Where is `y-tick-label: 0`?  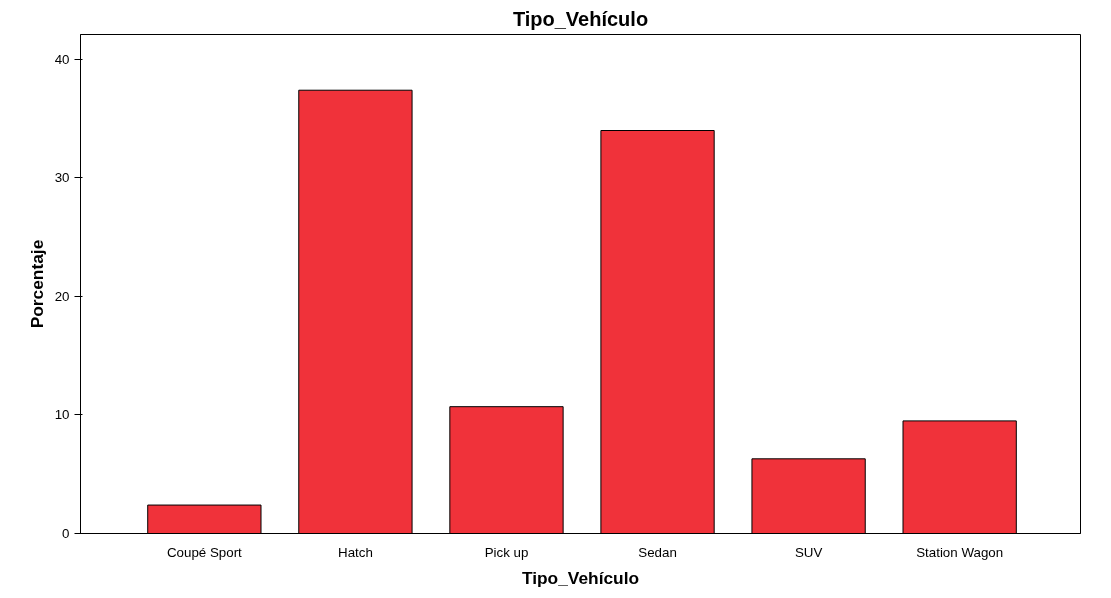 y-tick-label: 0 is located at coordinates (66, 533).